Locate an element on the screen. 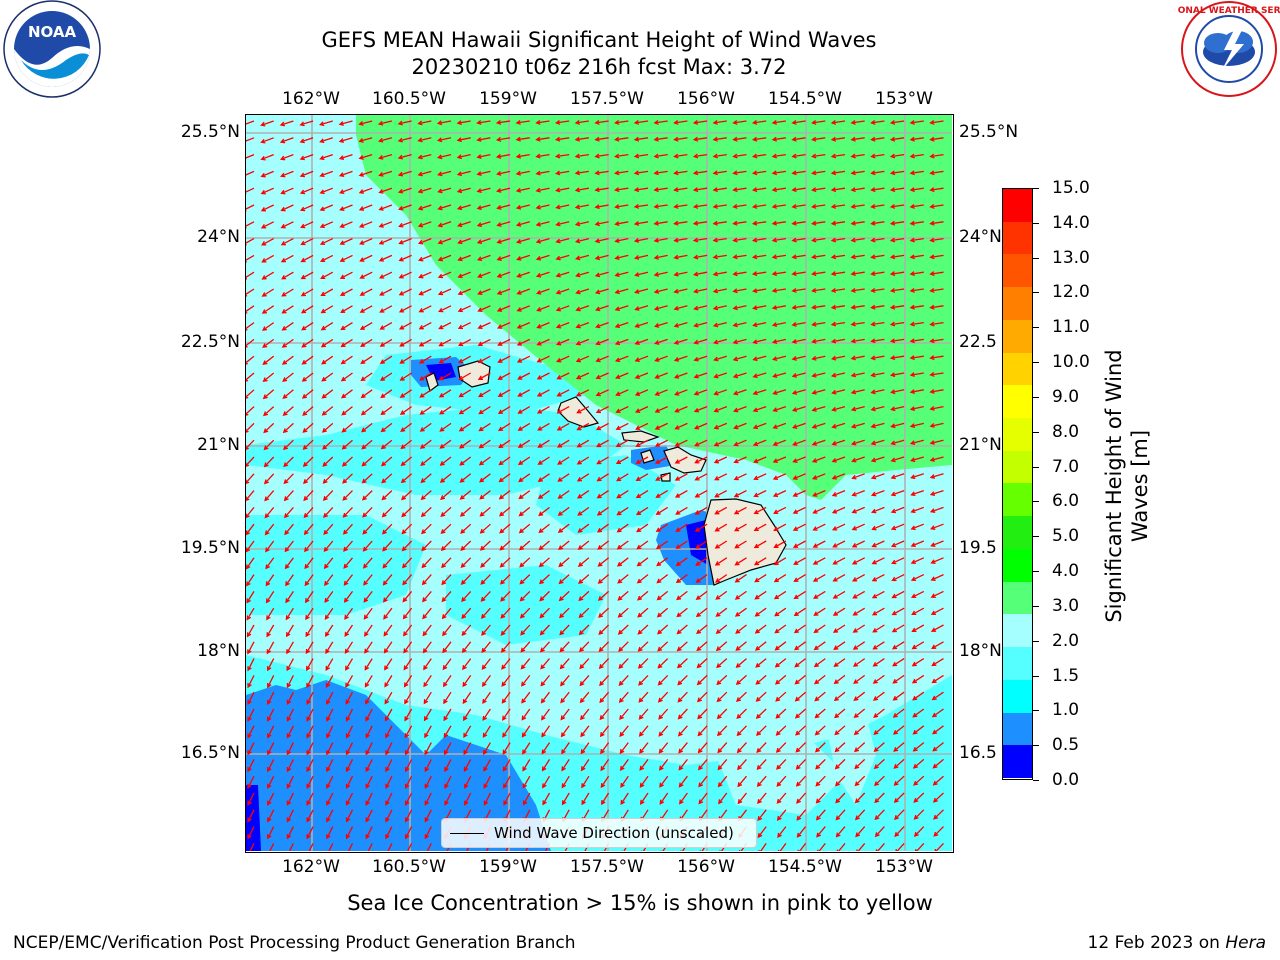 The image size is (1280, 960). field-1.5-2m-pocket is located at coordinates (436, 450).